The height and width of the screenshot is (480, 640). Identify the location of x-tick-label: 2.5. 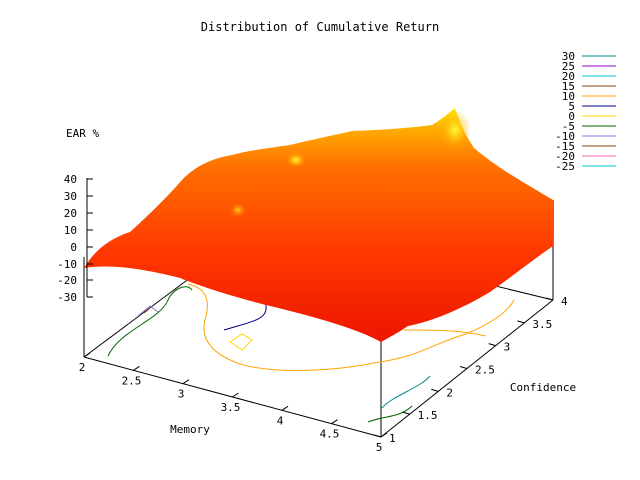
(132, 380).